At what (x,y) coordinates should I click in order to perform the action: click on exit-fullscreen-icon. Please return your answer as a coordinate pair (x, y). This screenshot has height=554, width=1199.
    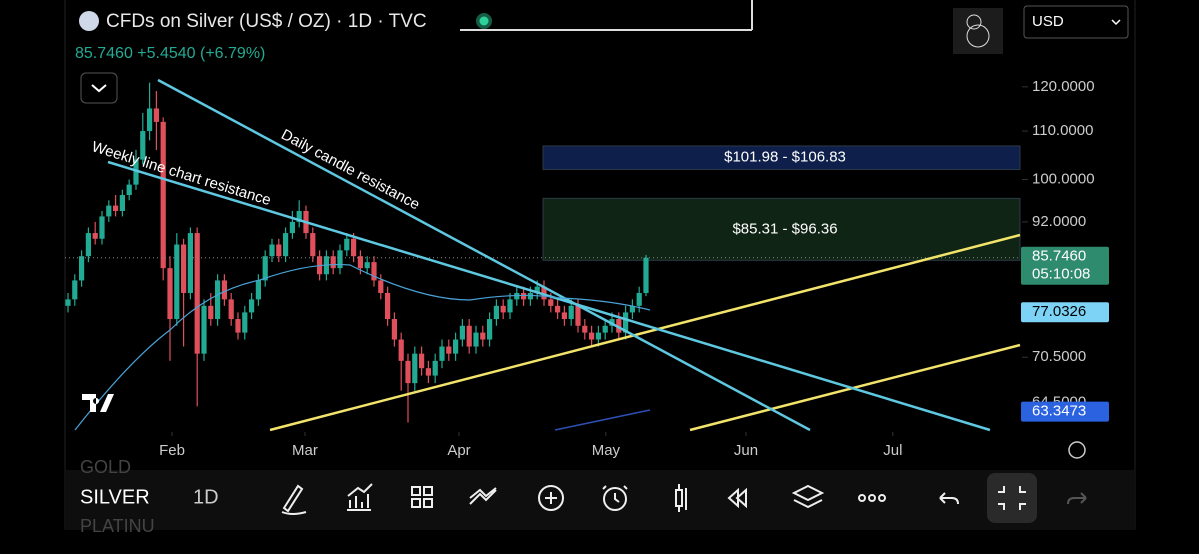
    Looking at the image, I should click on (1012, 498).